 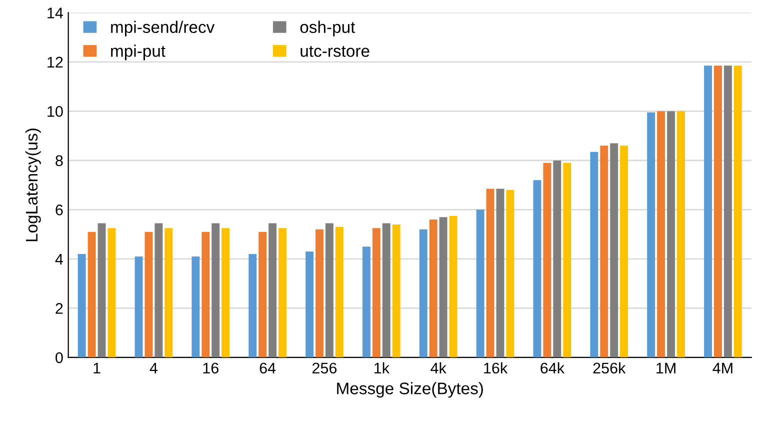 I want to click on x-tick-label: 4k, so click(x=438, y=368).